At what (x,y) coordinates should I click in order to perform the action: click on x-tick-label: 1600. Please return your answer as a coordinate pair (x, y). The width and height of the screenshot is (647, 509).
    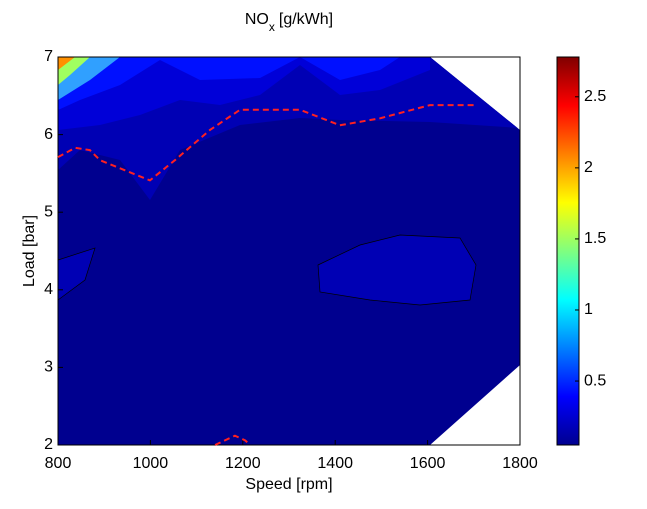
    Looking at the image, I should click on (428, 463).